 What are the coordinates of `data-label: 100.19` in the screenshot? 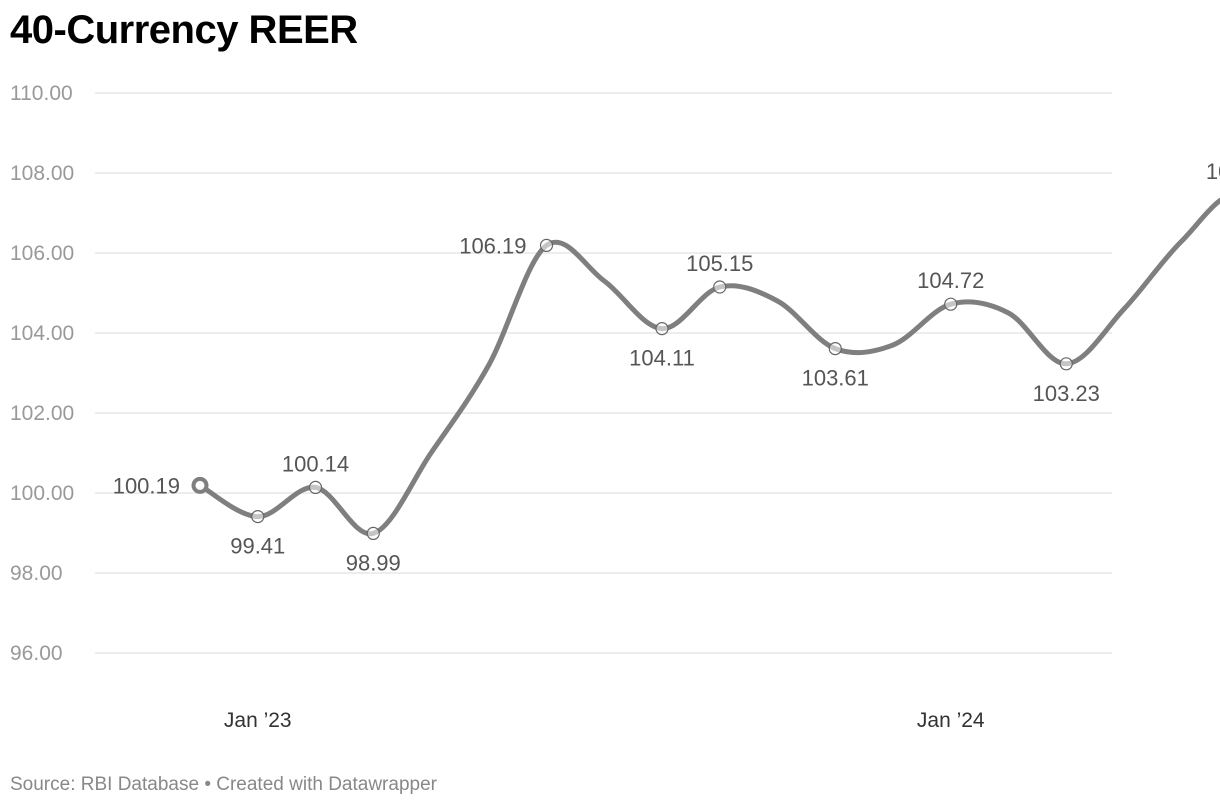 It's located at (146, 485).